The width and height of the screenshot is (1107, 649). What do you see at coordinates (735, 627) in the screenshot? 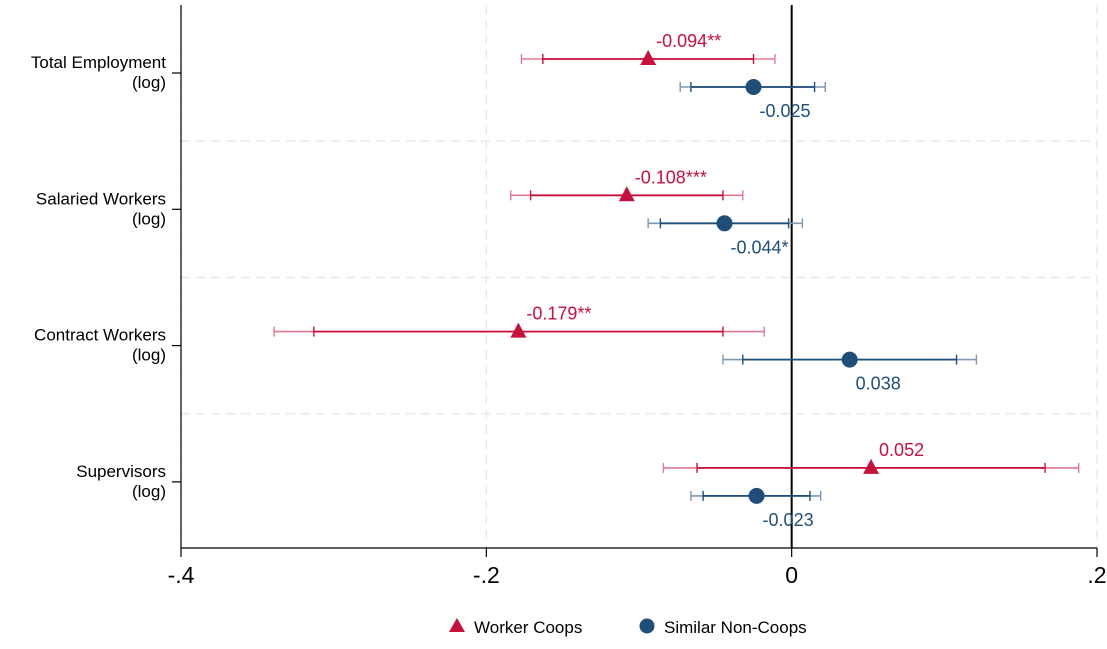
I see `legend-label: Similar Non-Coops` at bounding box center [735, 627].